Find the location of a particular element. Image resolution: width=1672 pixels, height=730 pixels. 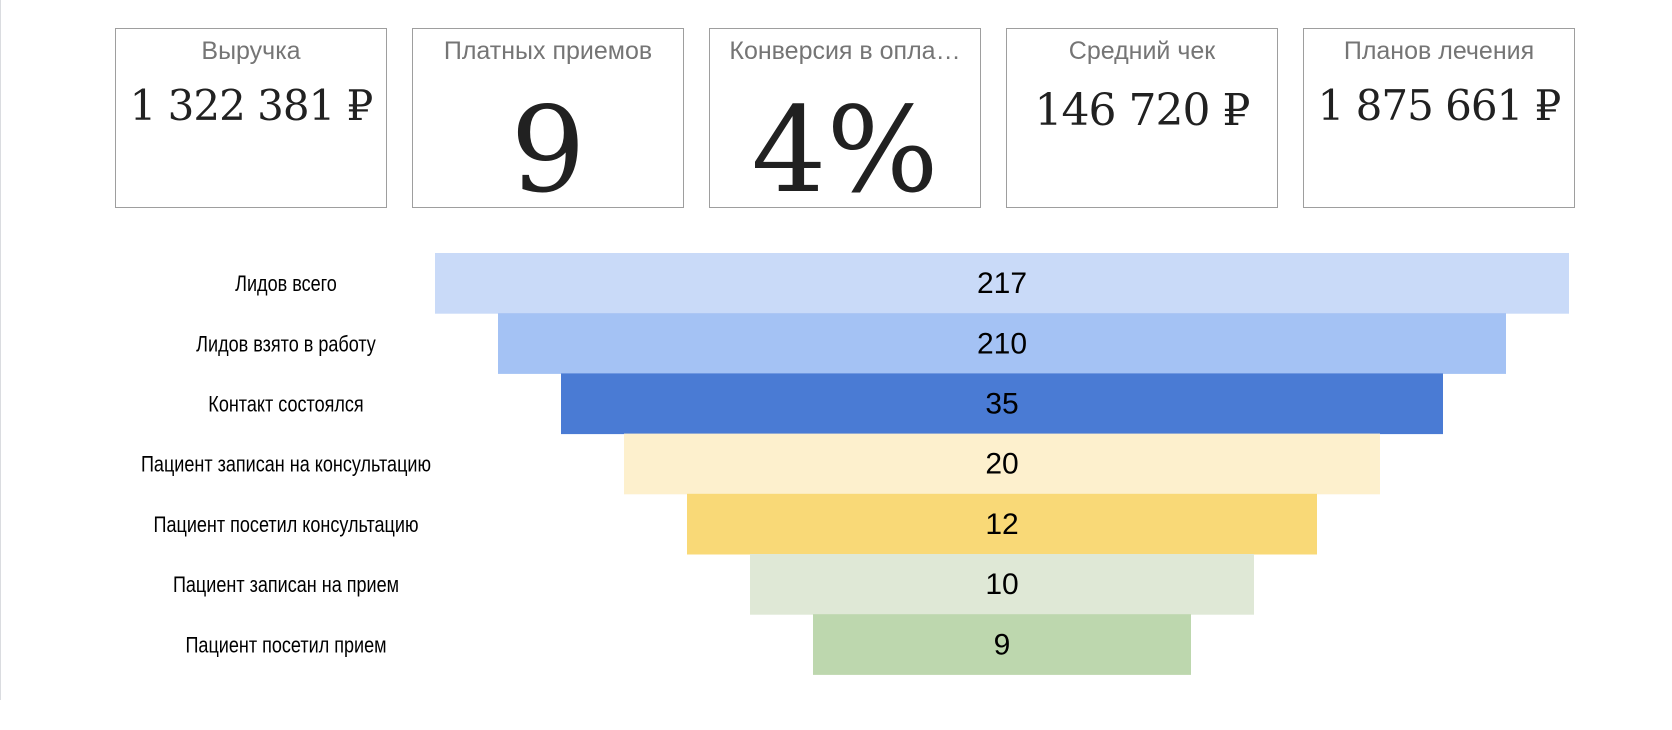

kpi-card-conversion: Конверсия в опла… 4% is located at coordinates (845, 118).